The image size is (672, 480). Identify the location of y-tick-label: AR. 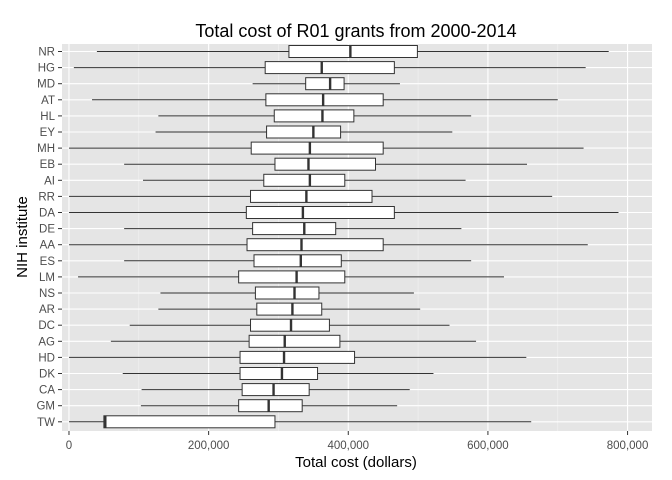
(47, 310).